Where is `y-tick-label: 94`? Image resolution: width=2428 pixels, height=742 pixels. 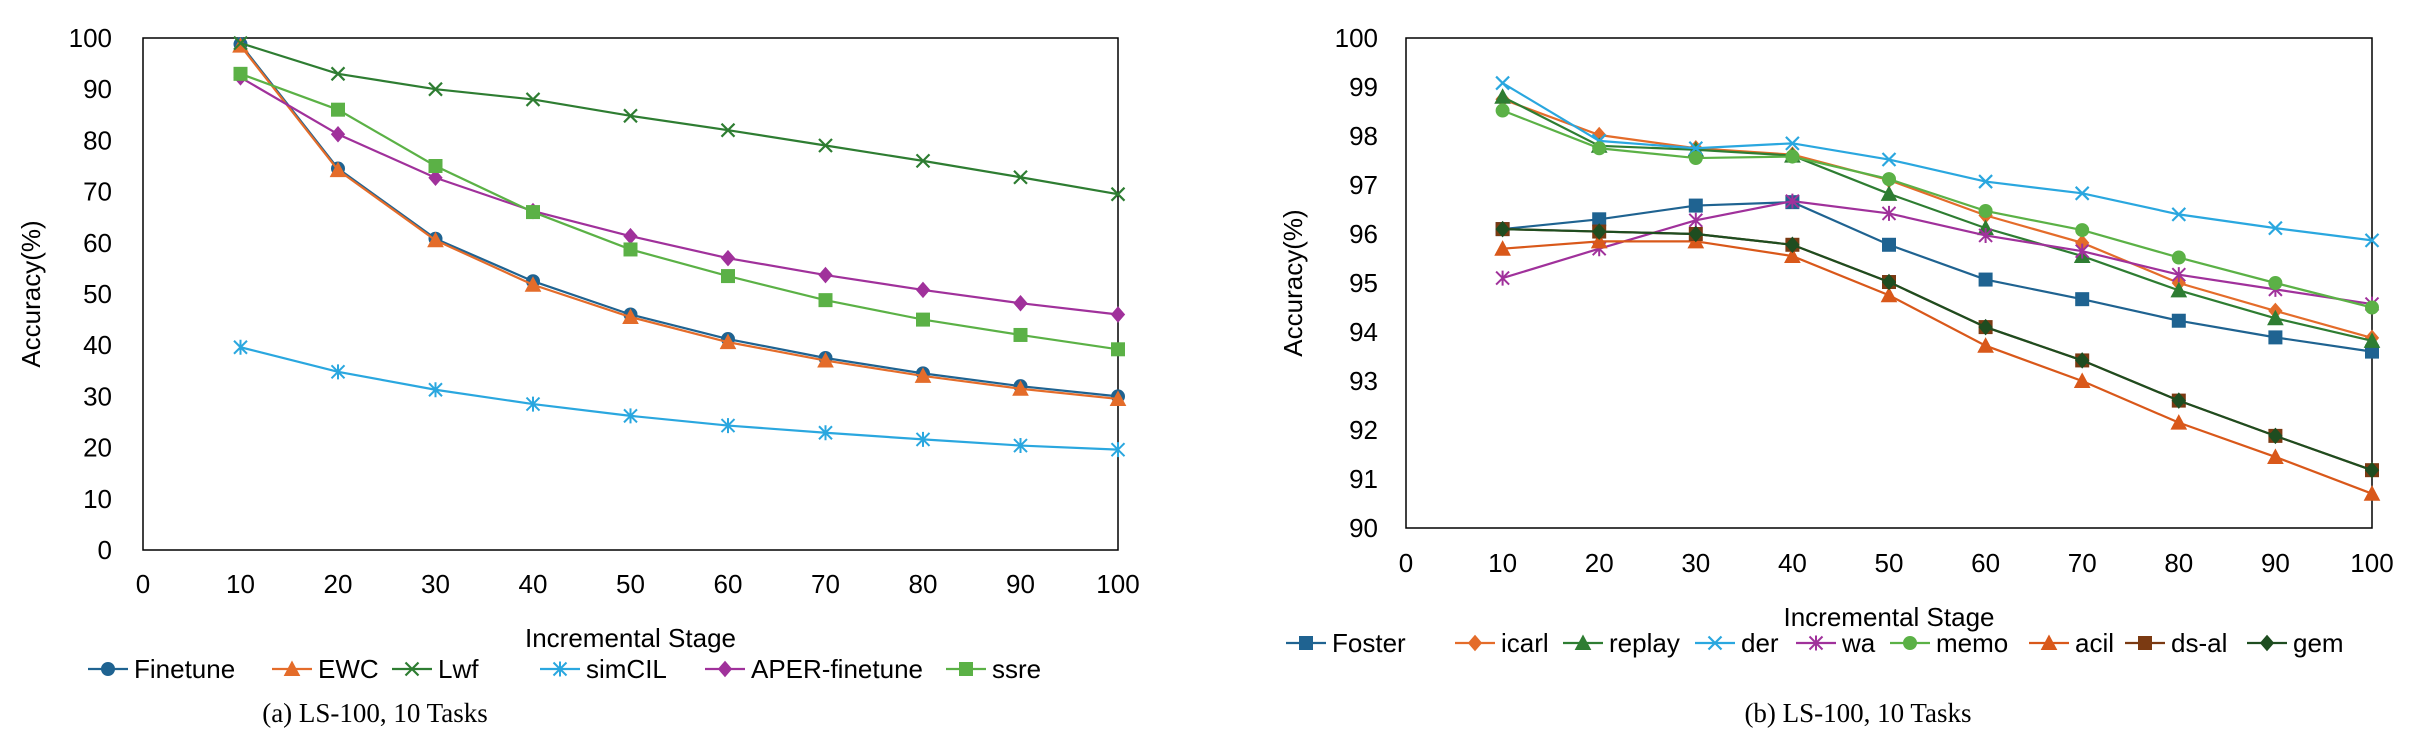
y-tick-label: 94 is located at coordinates (1363, 332).